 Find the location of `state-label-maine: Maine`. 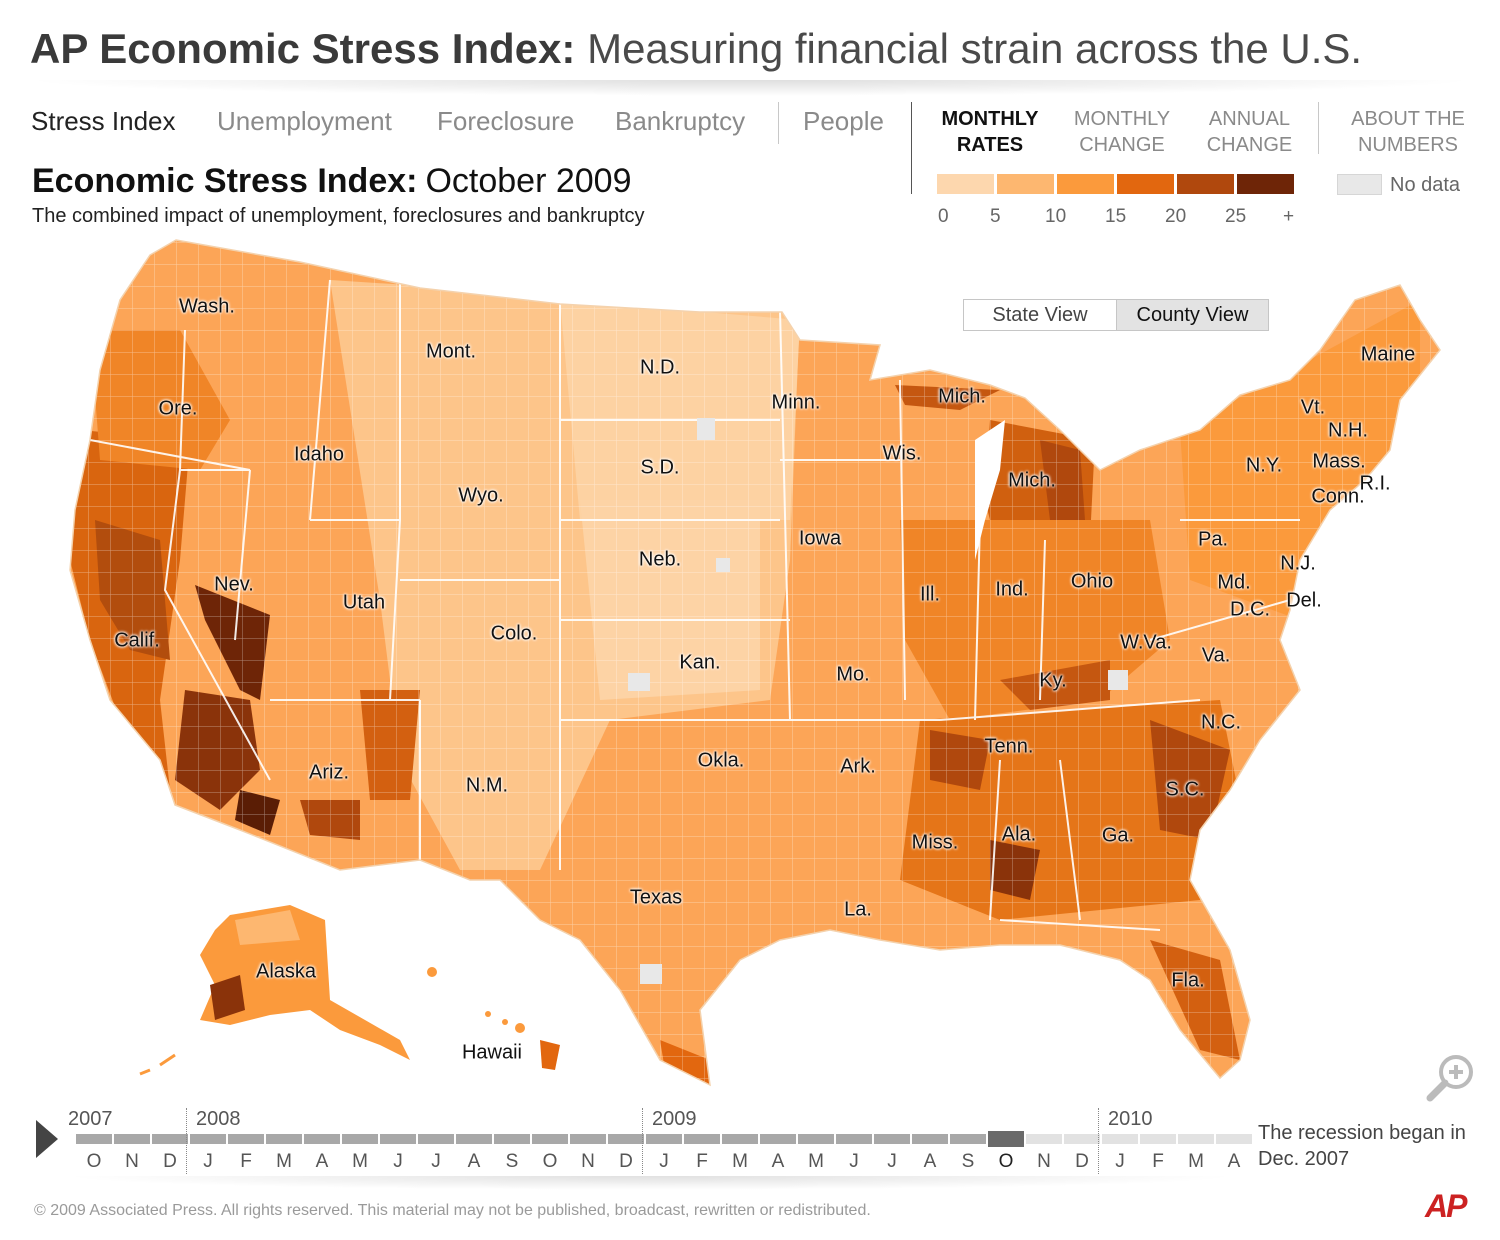

state-label-maine: Maine is located at coordinates (1388, 354).